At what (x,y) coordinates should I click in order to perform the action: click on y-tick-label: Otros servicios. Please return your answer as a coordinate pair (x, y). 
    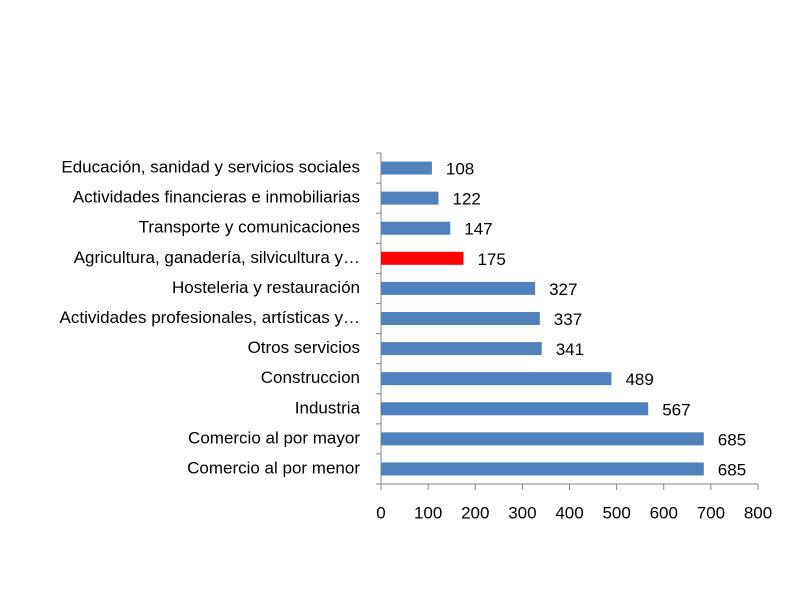
    Looking at the image, I should click on (304, 347).